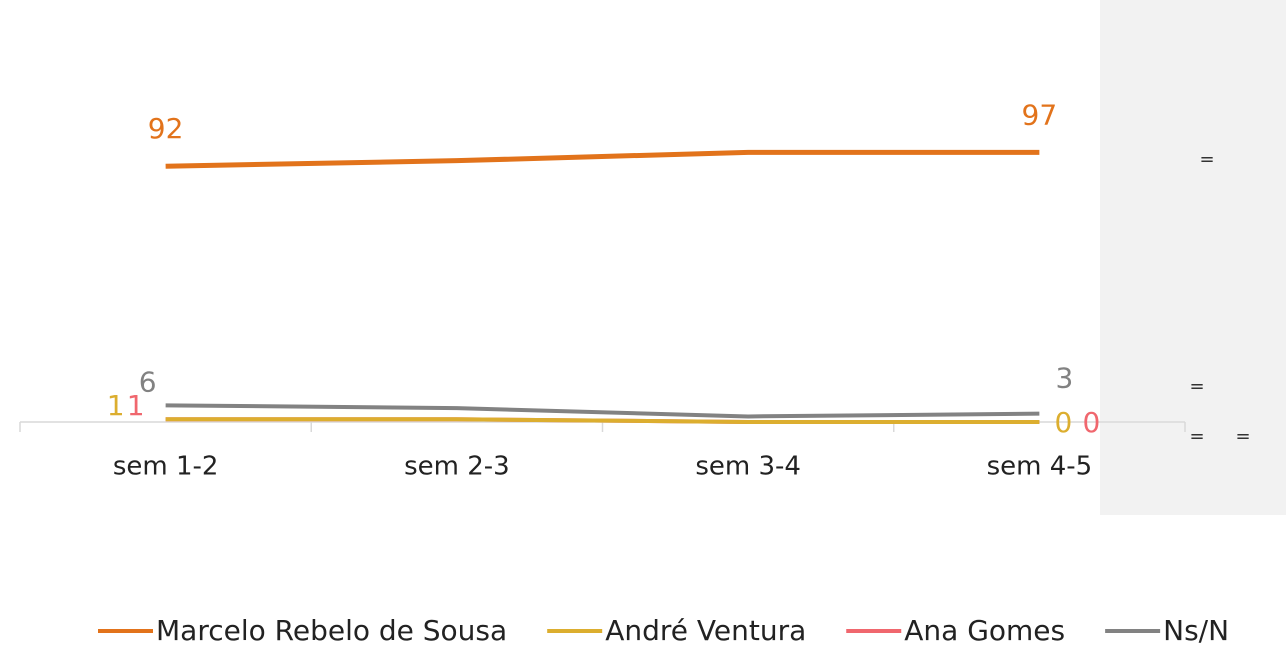  I want to click on x-tick-label: sem 3-4, so click(748, 467).